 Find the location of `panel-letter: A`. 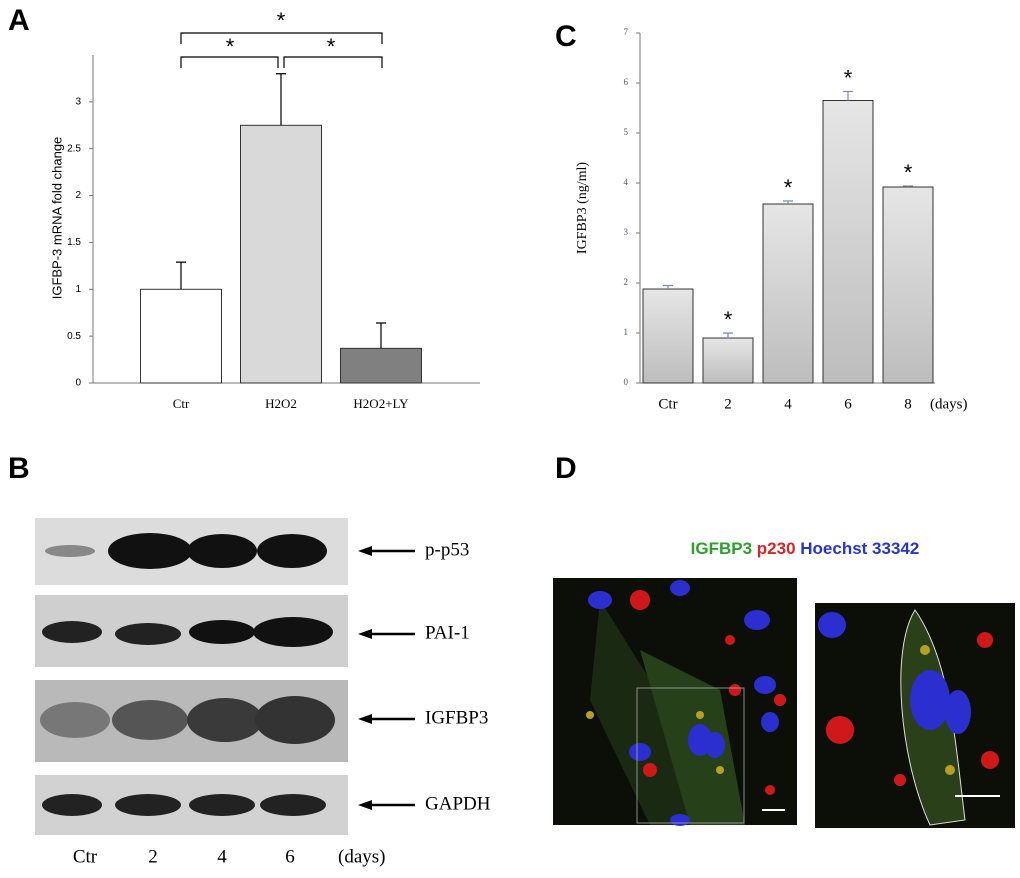

panel-letter: A is located at coordinates (19, 20).